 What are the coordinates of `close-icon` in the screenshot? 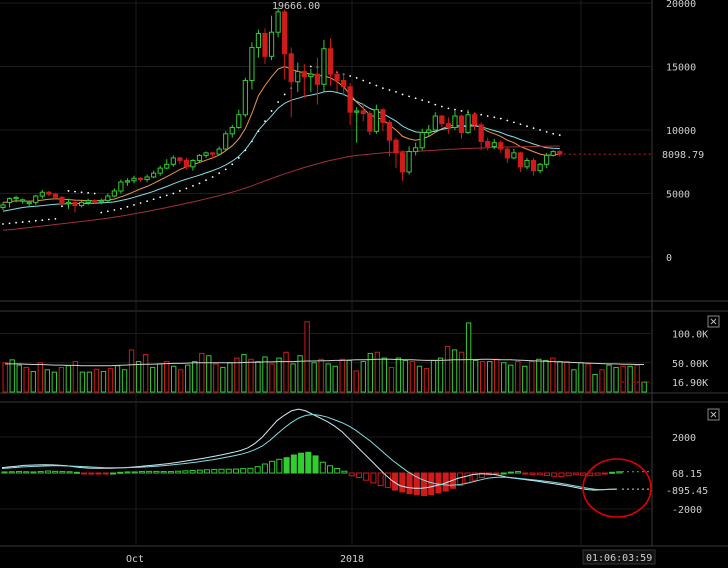 It's located at (713, 414).